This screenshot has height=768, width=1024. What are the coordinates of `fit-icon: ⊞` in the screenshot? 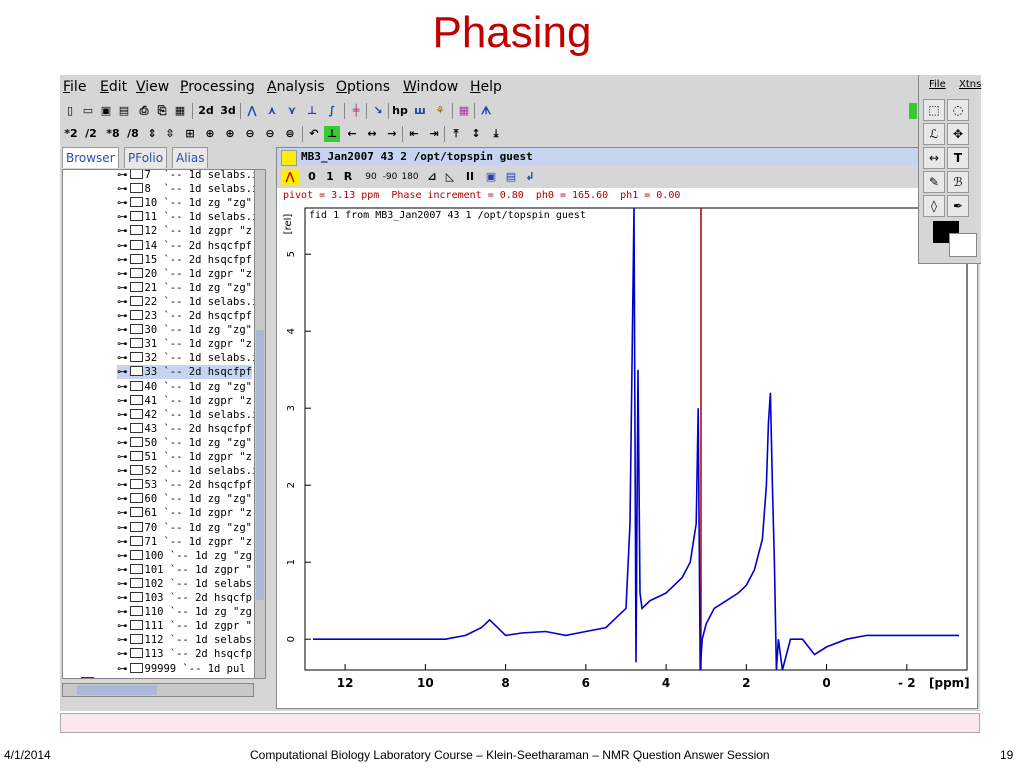 It's located at (190, 133).